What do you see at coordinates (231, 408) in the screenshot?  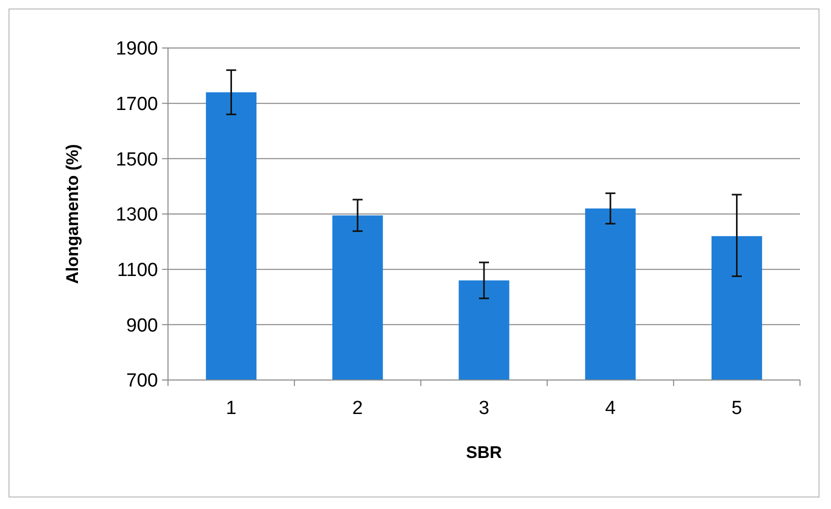 I see `x-tick-label: 1` at bounding box center [231, 408].